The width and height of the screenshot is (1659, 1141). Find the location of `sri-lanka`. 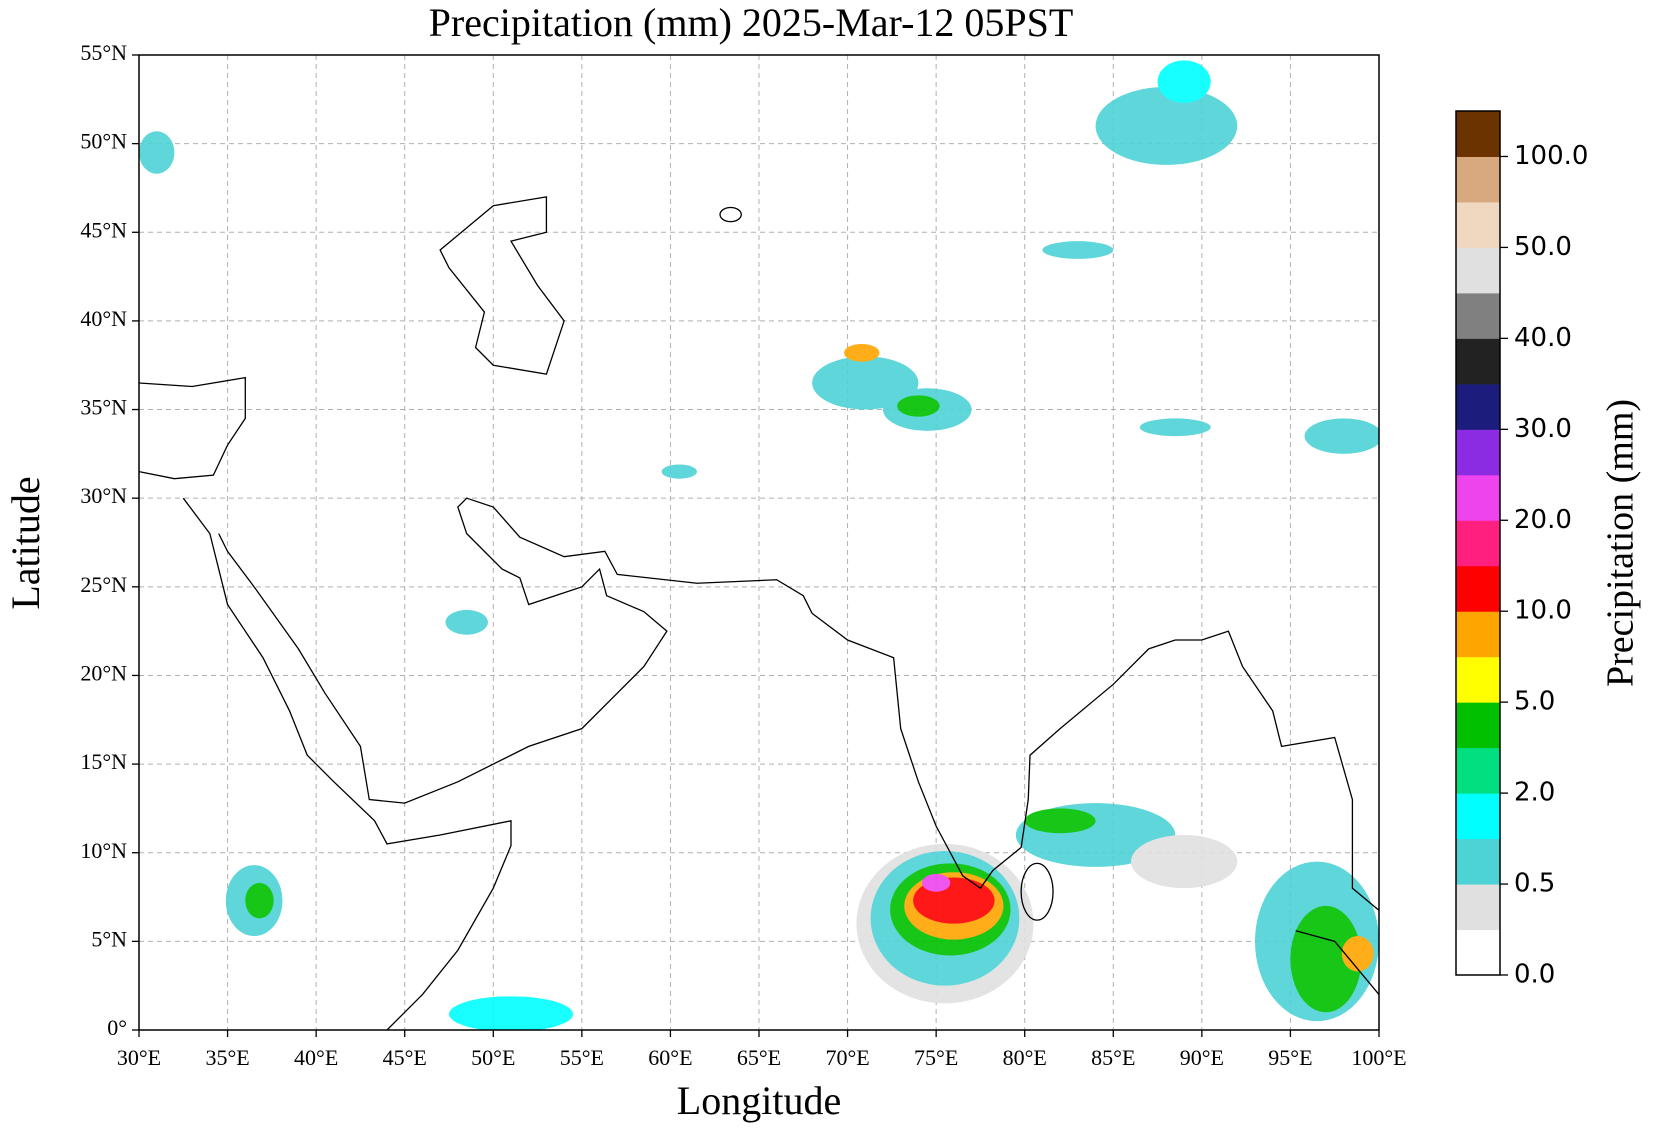

sri-lanka is located at coordinates (1037, 891).